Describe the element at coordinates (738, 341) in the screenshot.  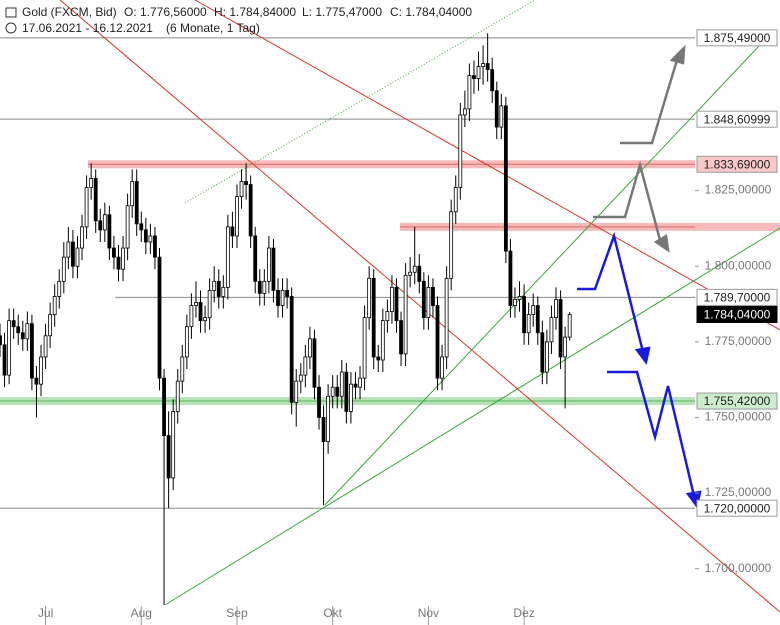
I see `y-tick-label: 1.775,00000` at that location.